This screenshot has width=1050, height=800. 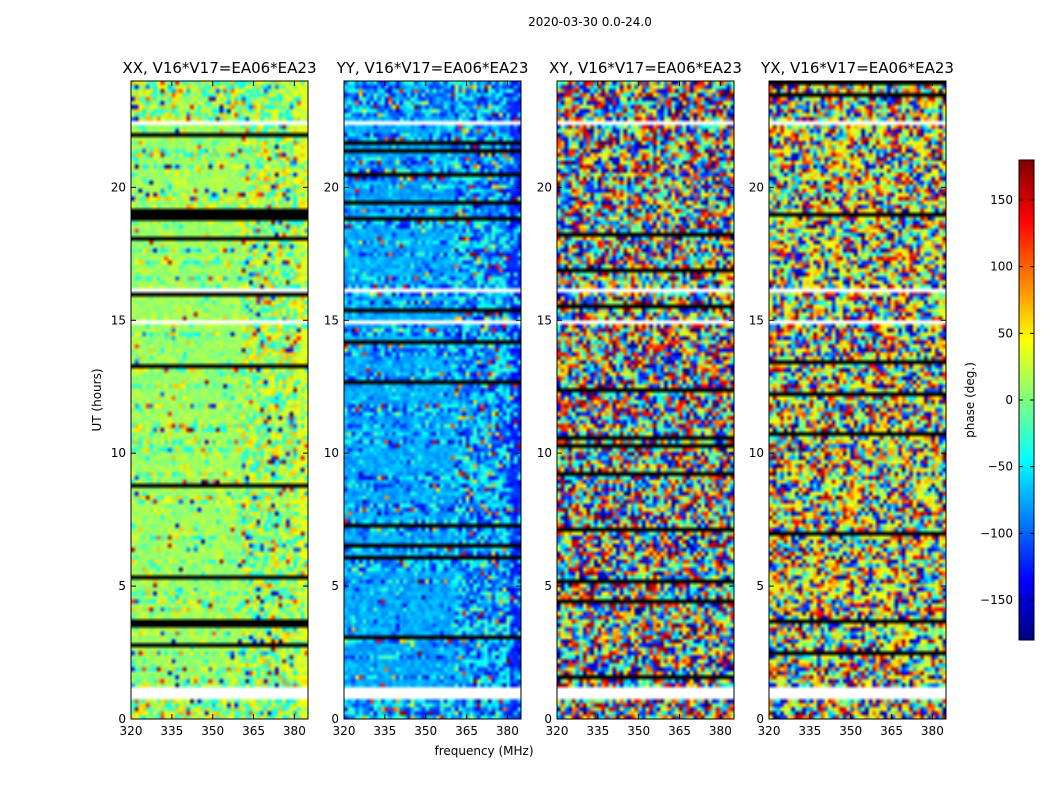 I want to click on colorbar-tick-label: 50, so click(x=1005, y=333).